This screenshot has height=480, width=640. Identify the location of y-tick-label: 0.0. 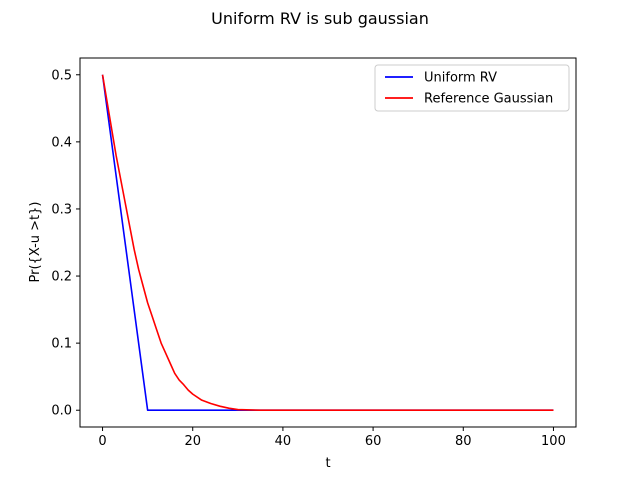
(61, 411).